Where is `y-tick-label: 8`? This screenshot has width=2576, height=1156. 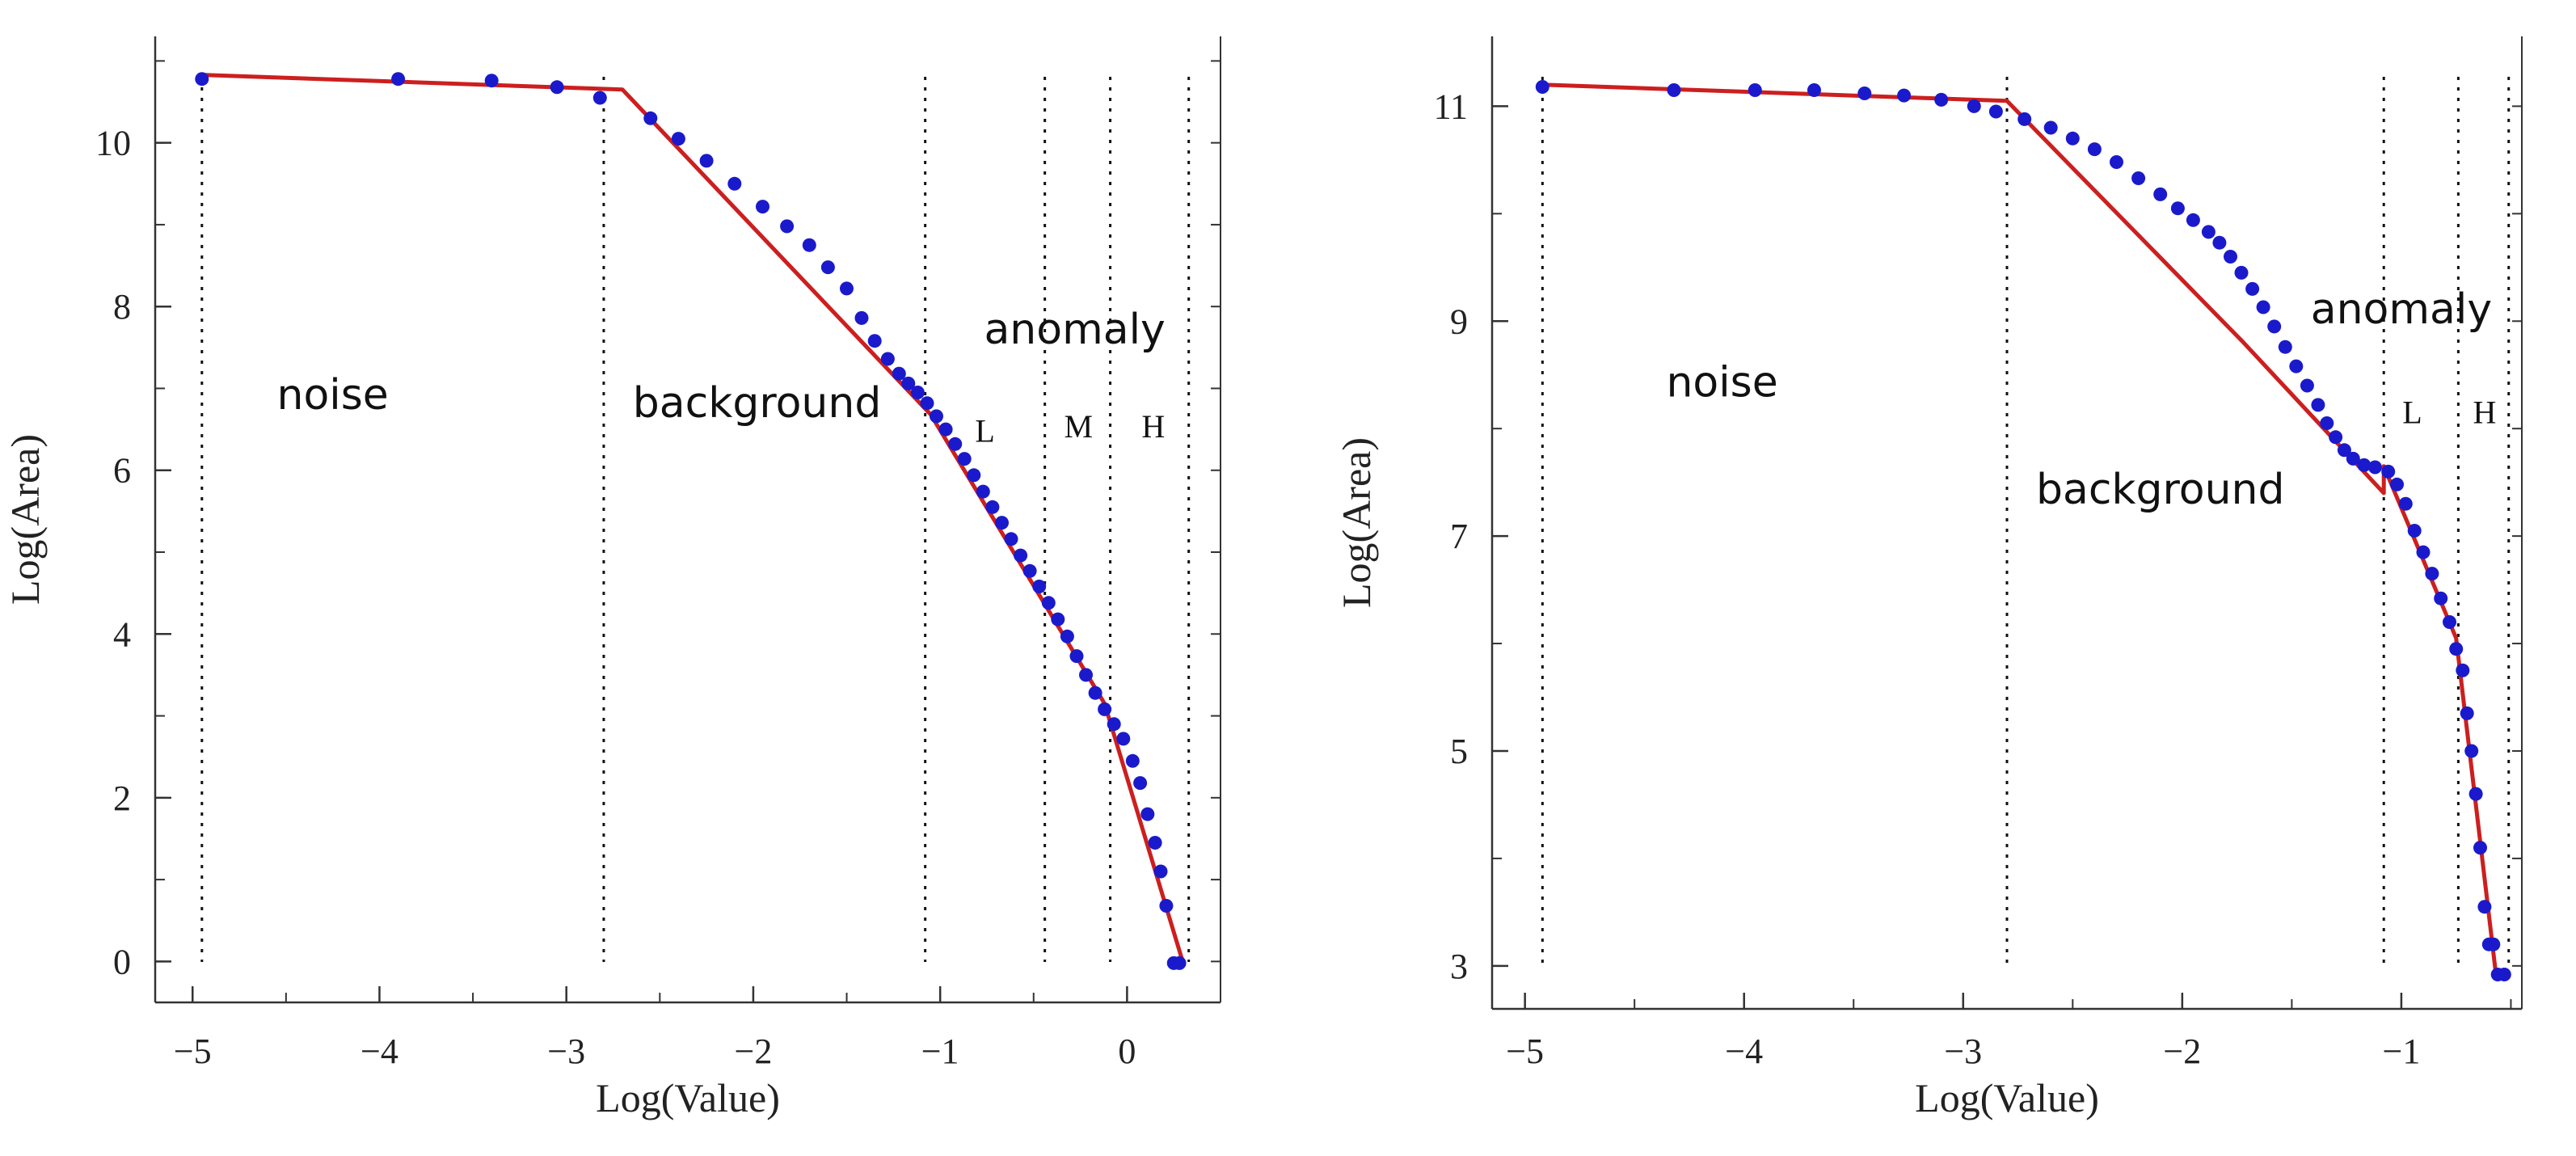 y-tick-label: 8 is located at coordinates (122, 307).